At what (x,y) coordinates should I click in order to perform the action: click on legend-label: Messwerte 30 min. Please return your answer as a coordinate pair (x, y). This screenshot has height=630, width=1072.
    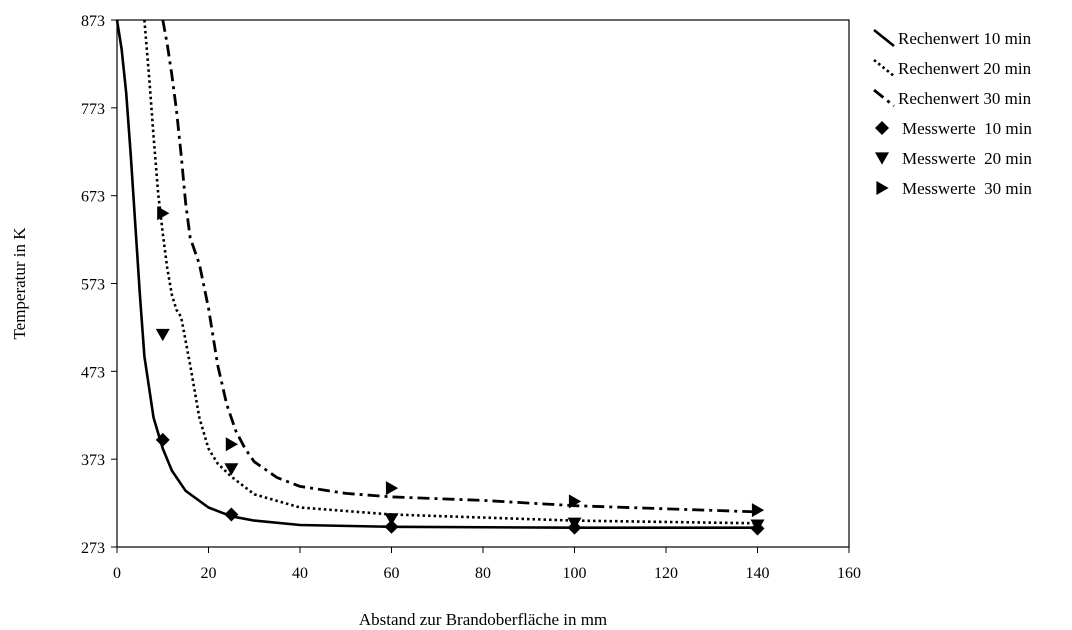
    Looking at the image, I should click on (967, 188).